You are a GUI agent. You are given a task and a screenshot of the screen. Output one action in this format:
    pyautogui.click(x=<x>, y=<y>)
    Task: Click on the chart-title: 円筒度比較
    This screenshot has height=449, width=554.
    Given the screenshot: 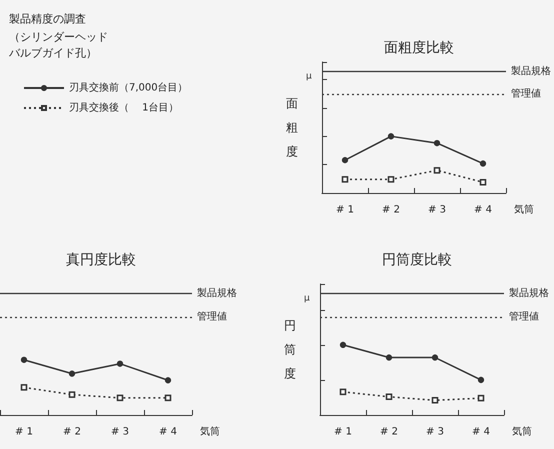 What is the action you would take?
    pyautogui.click(x=417, y=260)
    